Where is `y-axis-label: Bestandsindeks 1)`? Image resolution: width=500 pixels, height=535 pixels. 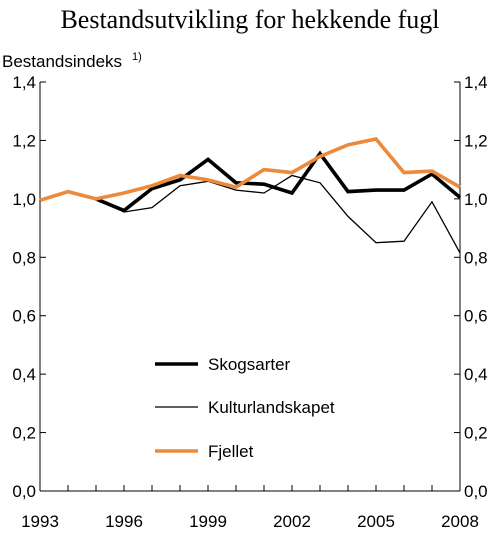 y-axis-label: Bestandsindeks 1) is located at coordinates (72, 61).